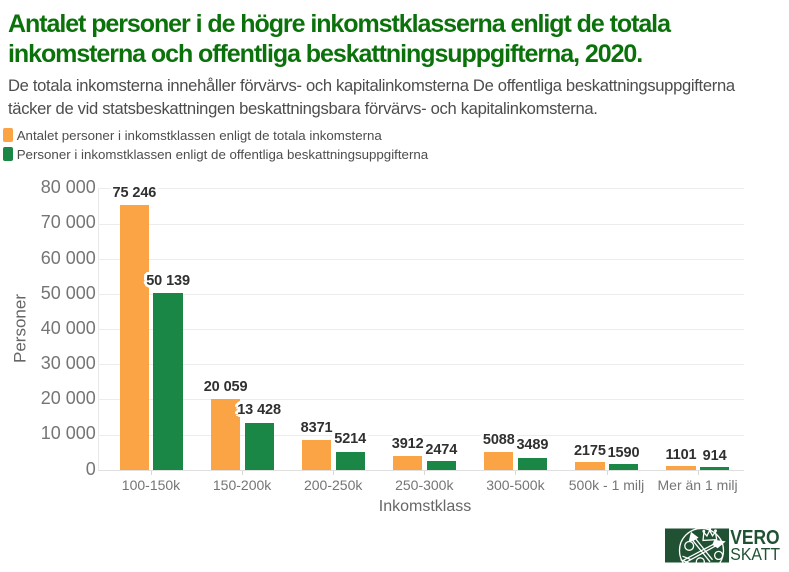 The width and height of the screenshot is (789, 572). What do you see at coordinates (755, 554) in the screenshot?
I see `svg-text: SKATT` at bounding box center [755, 554].